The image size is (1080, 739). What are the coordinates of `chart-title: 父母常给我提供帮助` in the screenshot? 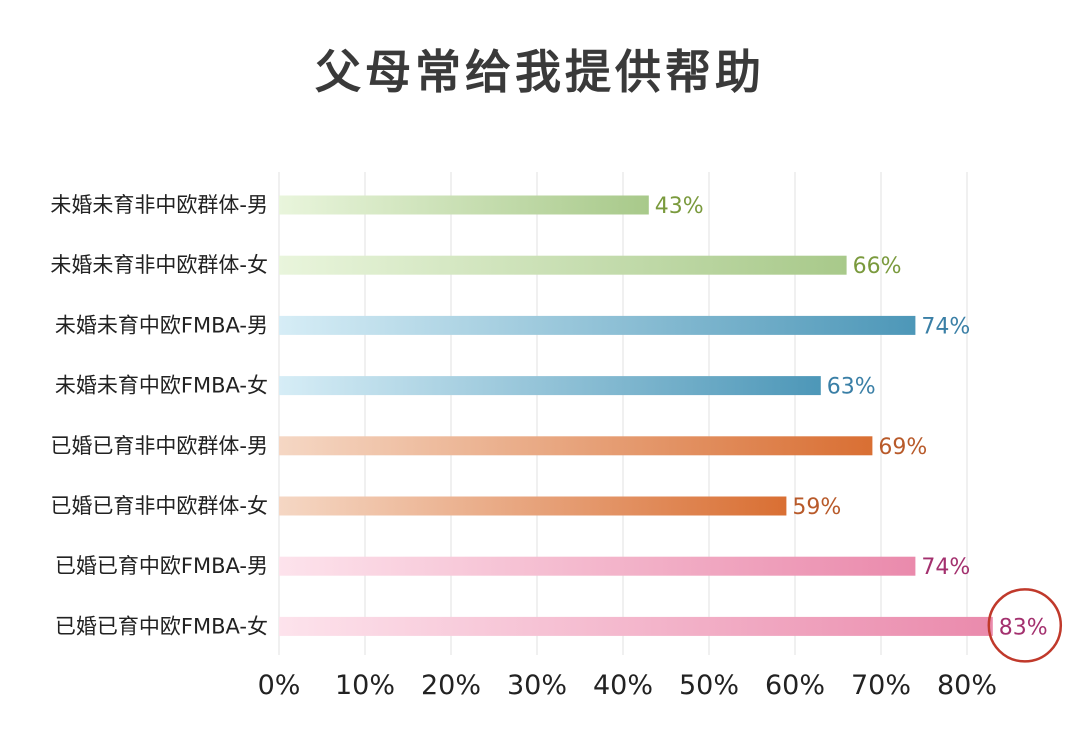 It's located at (540, 72).